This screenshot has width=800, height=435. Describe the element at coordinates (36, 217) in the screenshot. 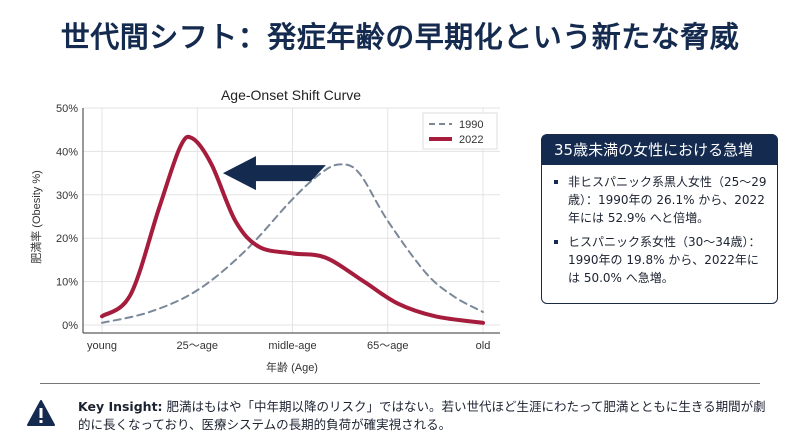

I see `y-axis-label: 肥満率 (Obesity %)` at that location.